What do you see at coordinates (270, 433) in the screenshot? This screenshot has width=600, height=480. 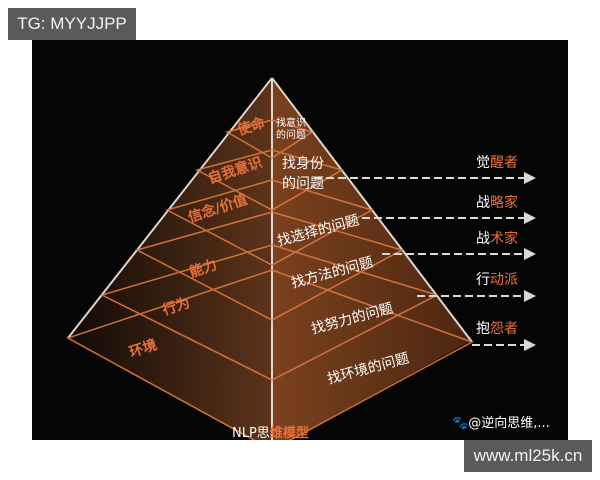 I see `diagram-title: NLP思维模型` at bounding box center [270, 433].